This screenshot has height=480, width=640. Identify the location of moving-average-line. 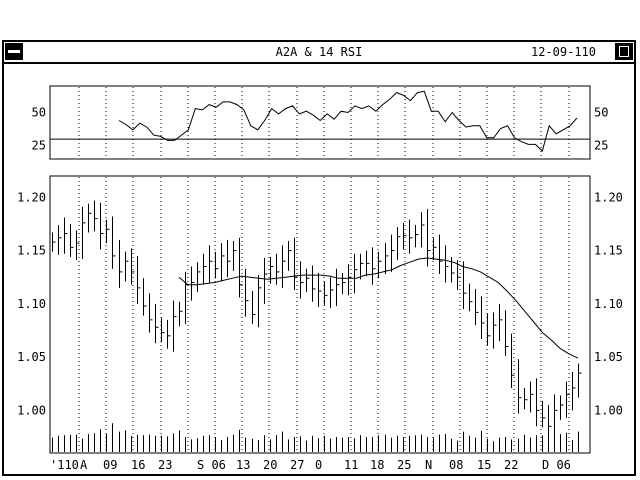
(378, 308).